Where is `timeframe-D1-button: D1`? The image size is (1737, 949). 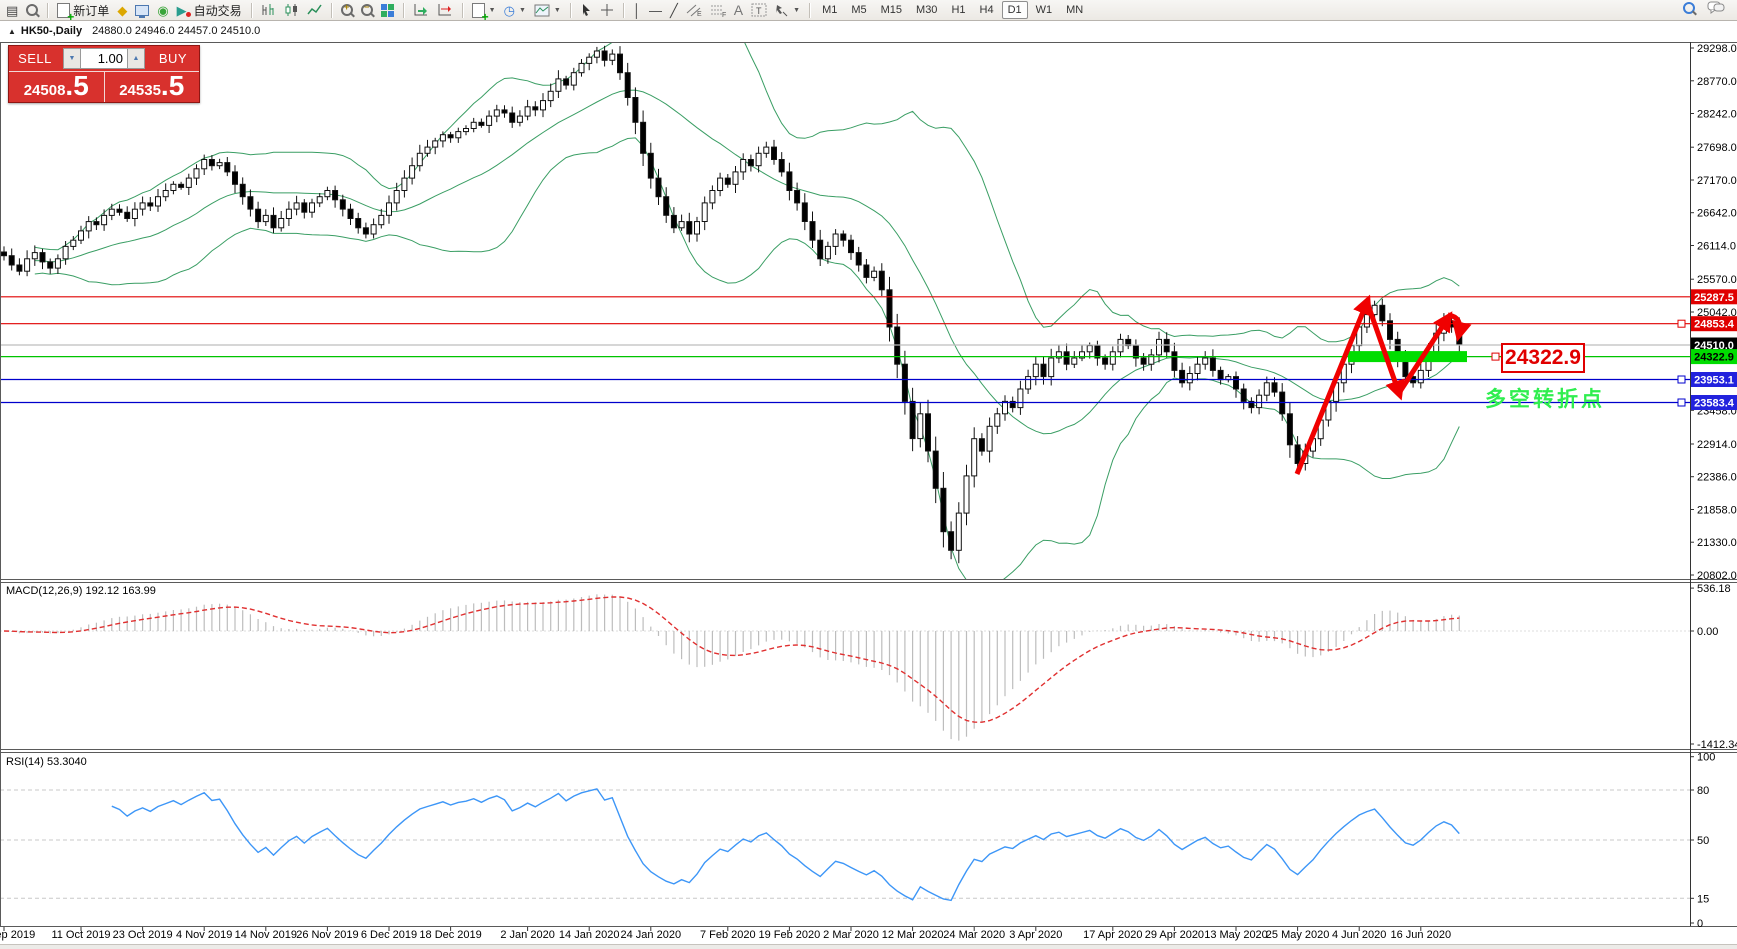 timeframe-D1-button: D1 is located at coordinates (1014, 10).